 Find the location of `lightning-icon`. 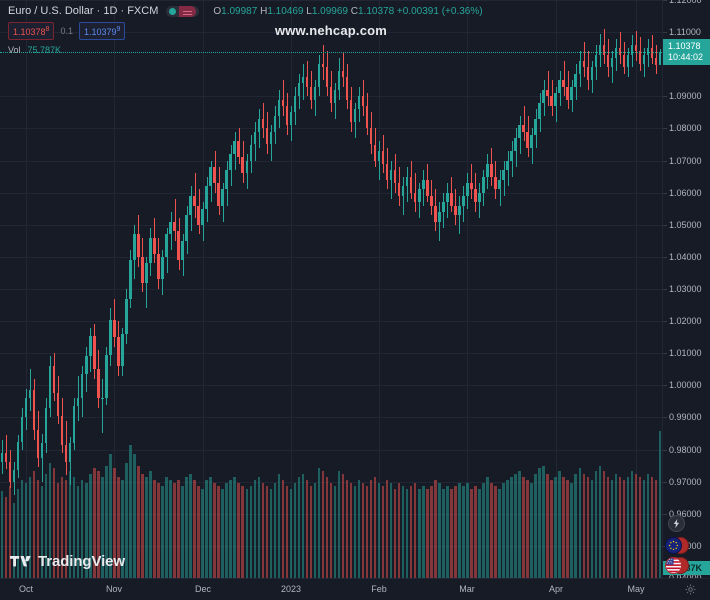

lightning-icon is located at coordinates (676, 523).